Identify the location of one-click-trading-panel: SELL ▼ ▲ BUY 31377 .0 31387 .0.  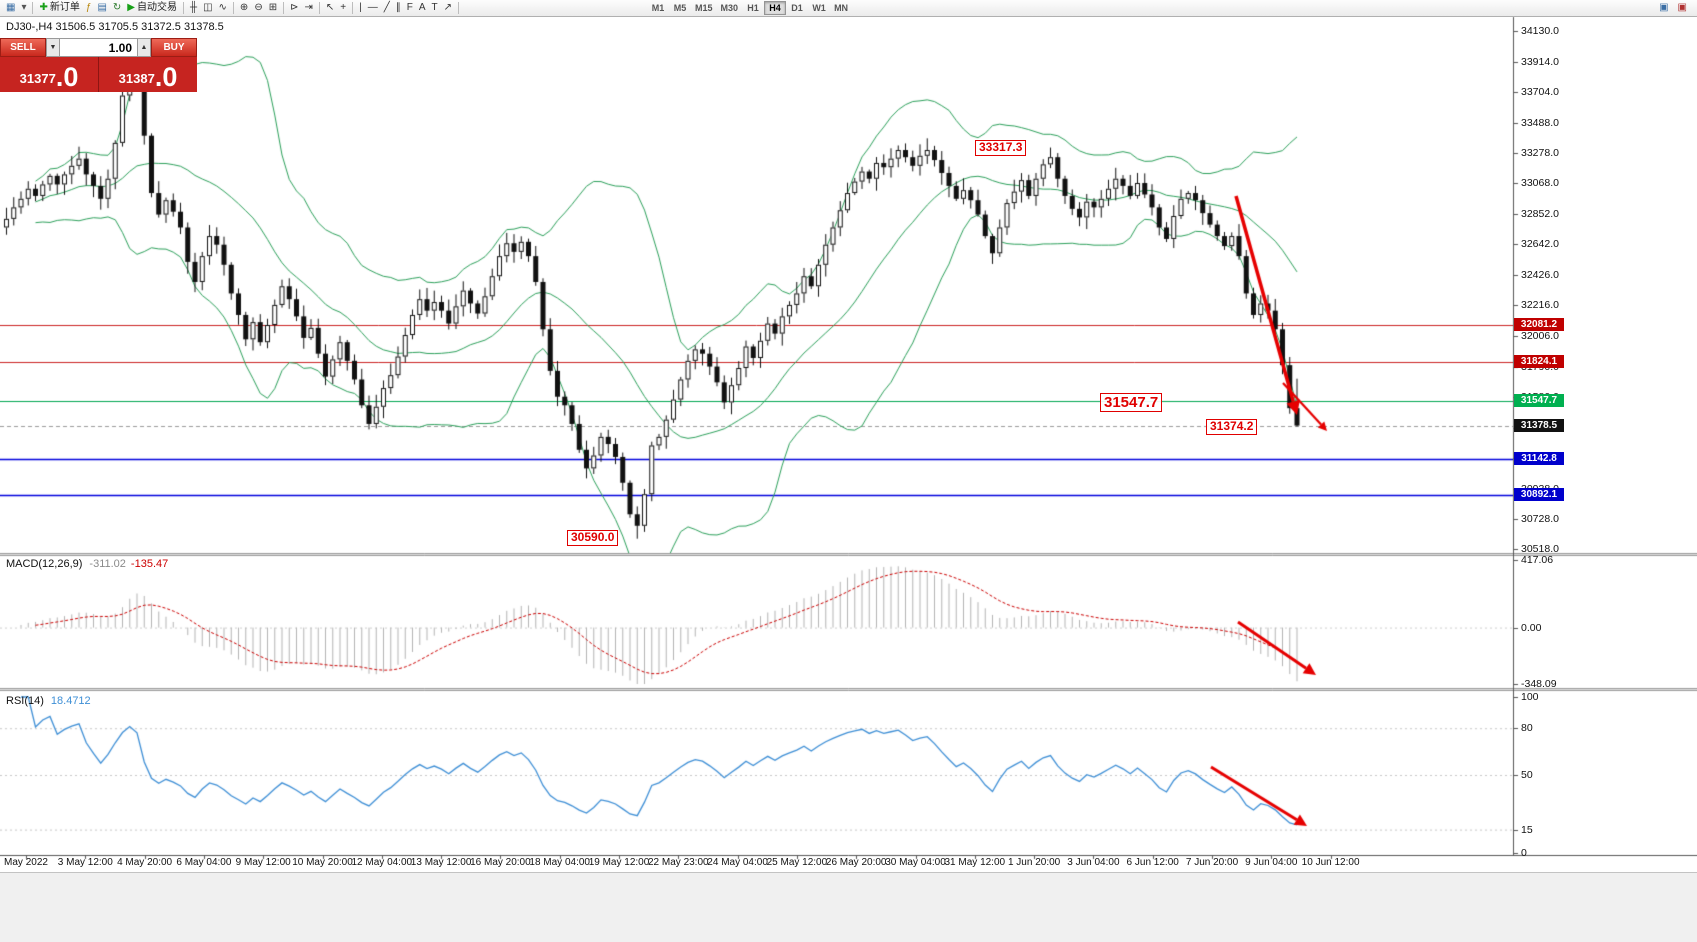
(98, 65).